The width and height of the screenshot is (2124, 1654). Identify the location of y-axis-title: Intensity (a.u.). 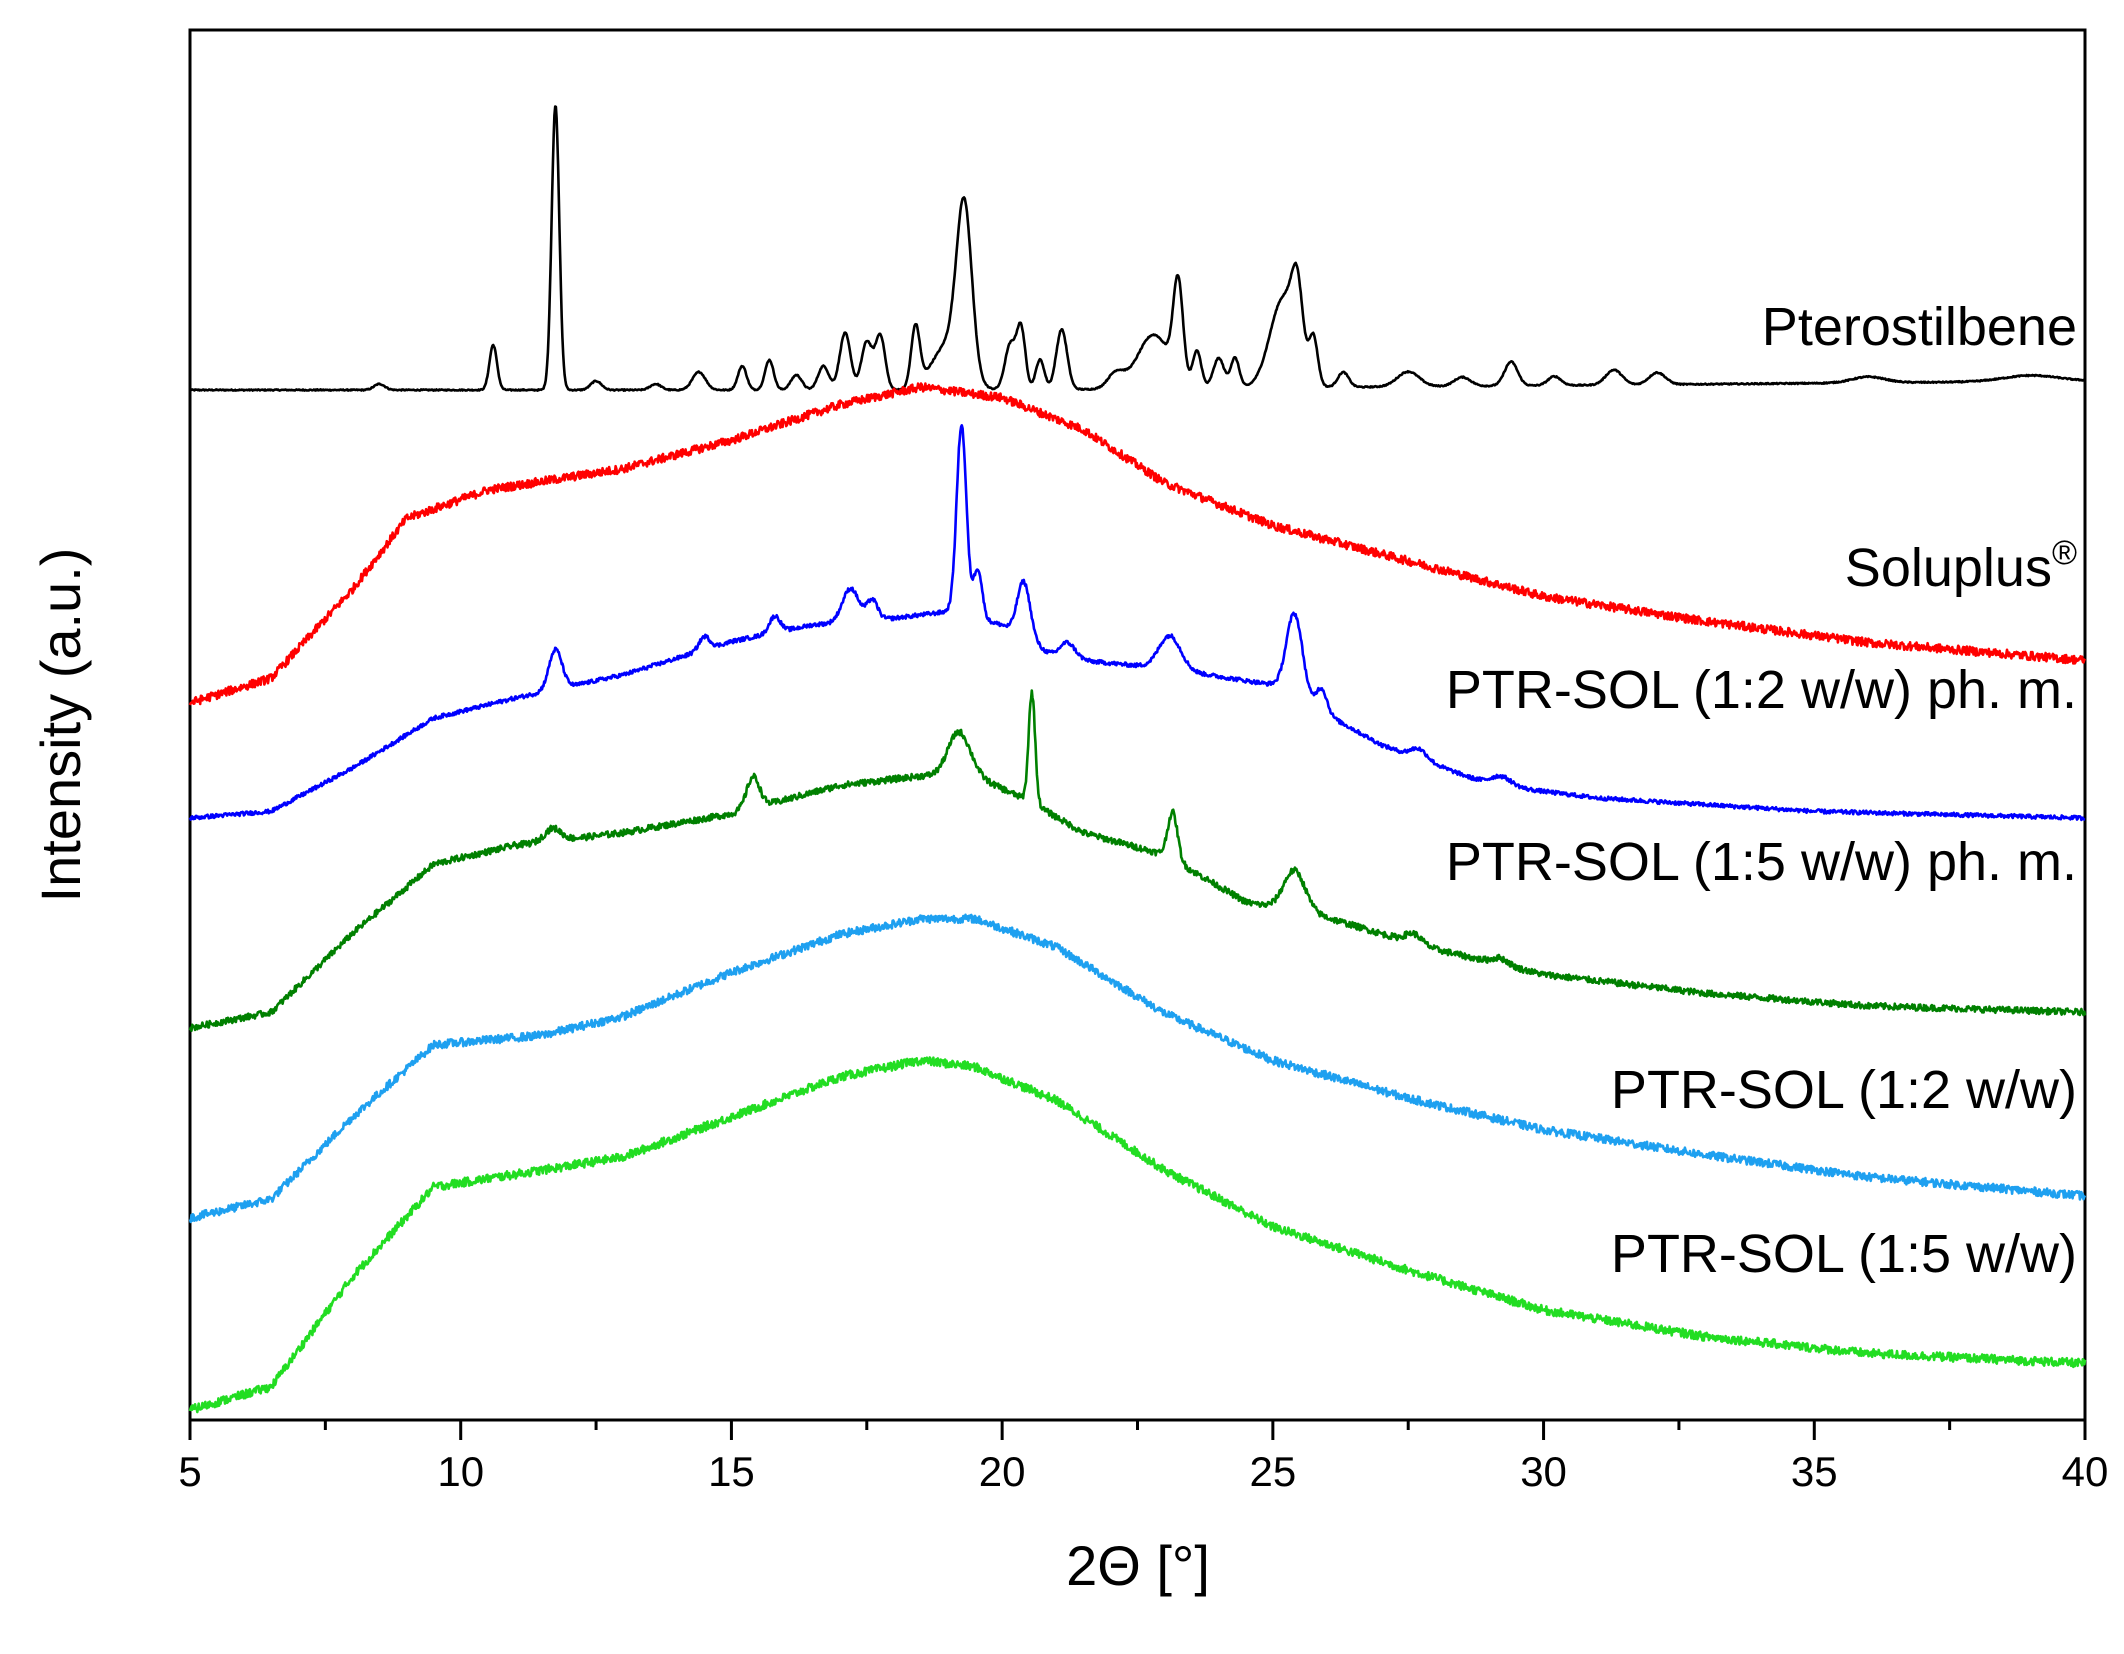
(60, 725).